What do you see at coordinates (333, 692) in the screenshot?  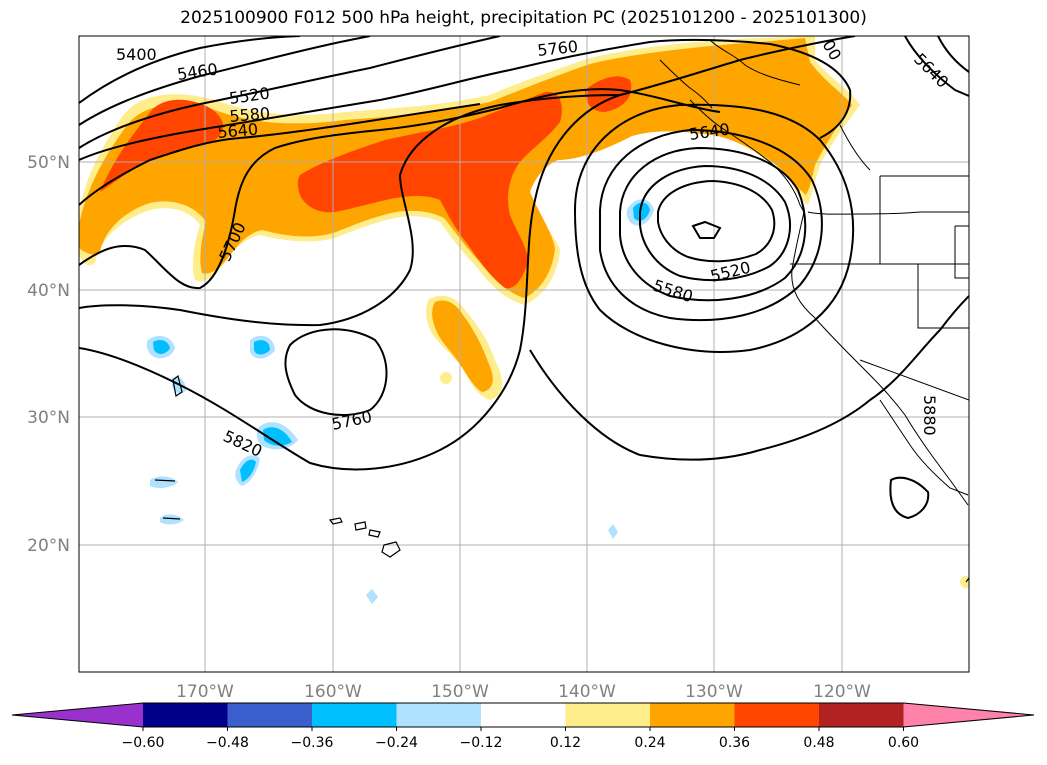 I see `lon-label: 160°W` at bounding box center [333, 692].